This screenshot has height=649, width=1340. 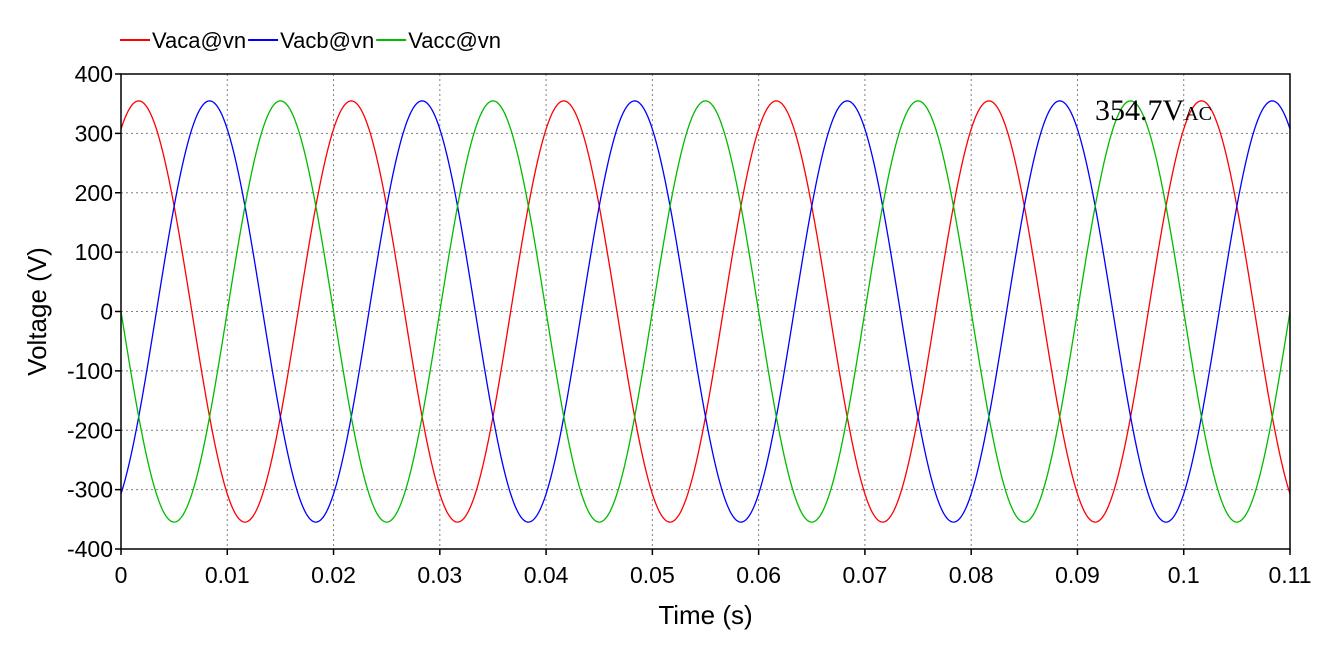 I want to click on x-tick-label: 0.04, so click(x=546, y=575).